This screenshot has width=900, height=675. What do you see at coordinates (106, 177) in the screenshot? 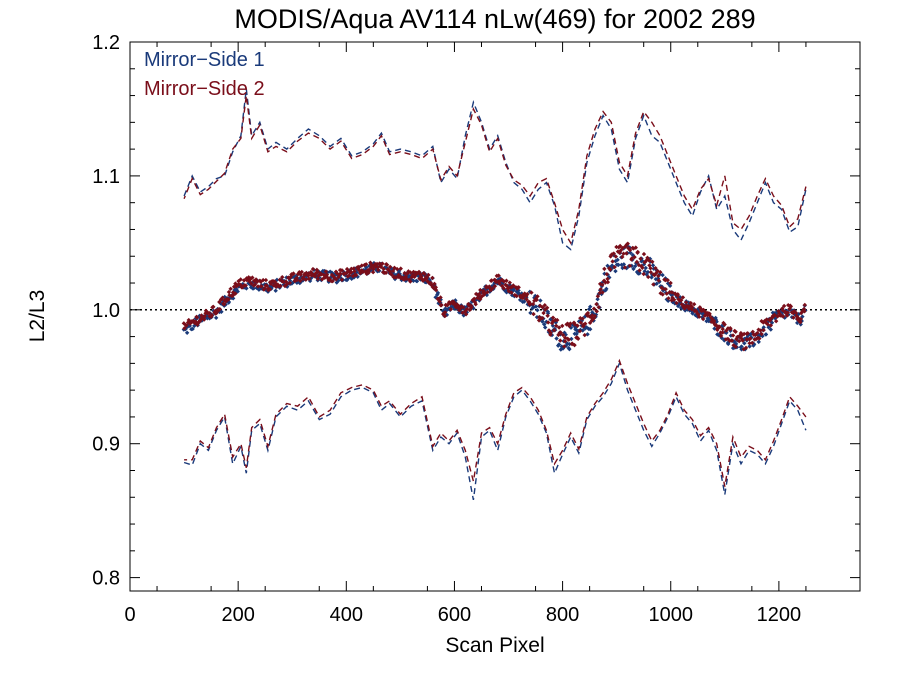
I see `y-tick-label: 1.1` at bounding box center [106, 177].